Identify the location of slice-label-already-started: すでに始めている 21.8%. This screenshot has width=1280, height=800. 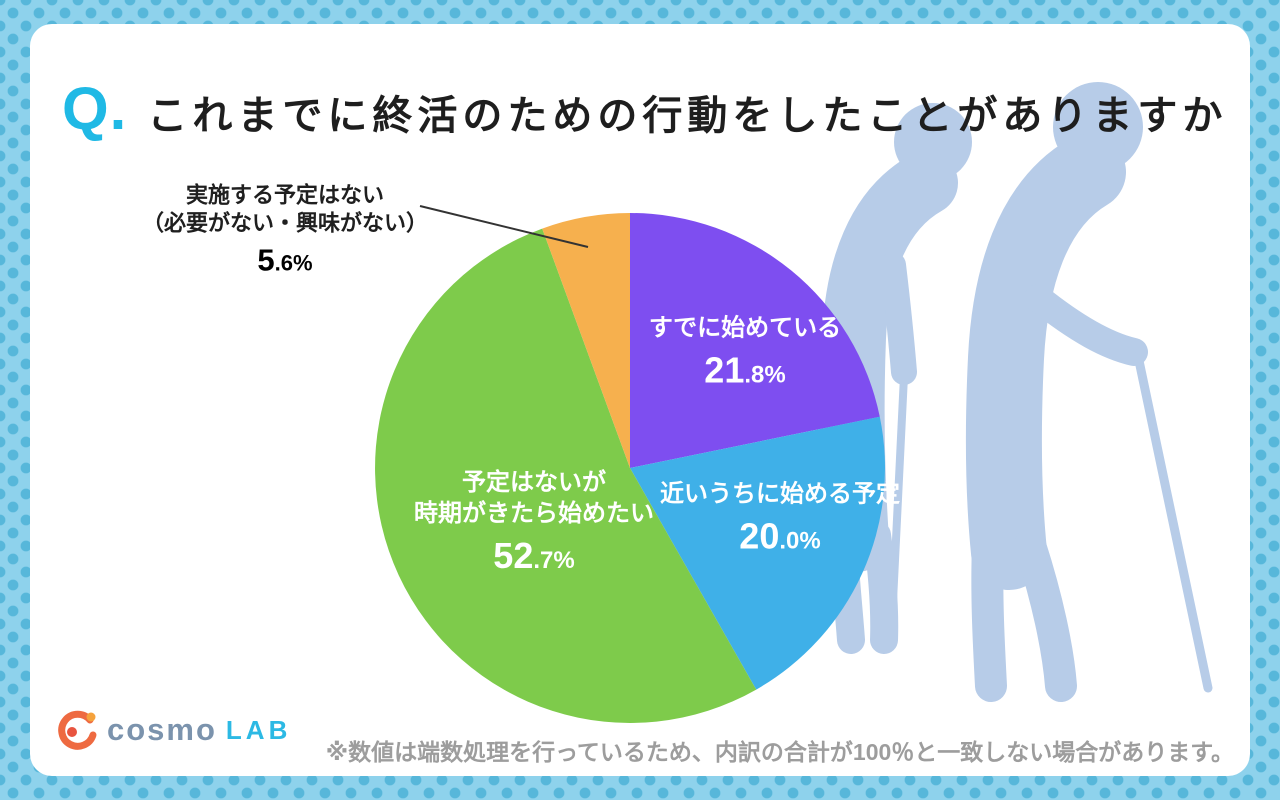
(745, 351).